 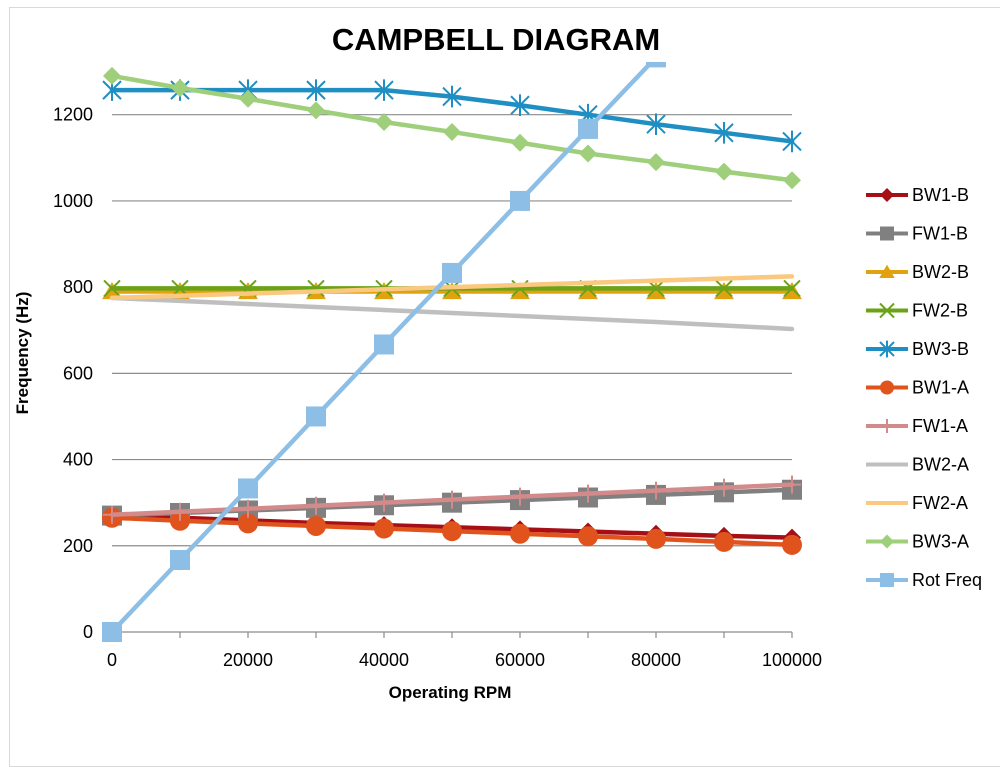 I want to click on y-tick-label: 200, so click(x=78, y=546).